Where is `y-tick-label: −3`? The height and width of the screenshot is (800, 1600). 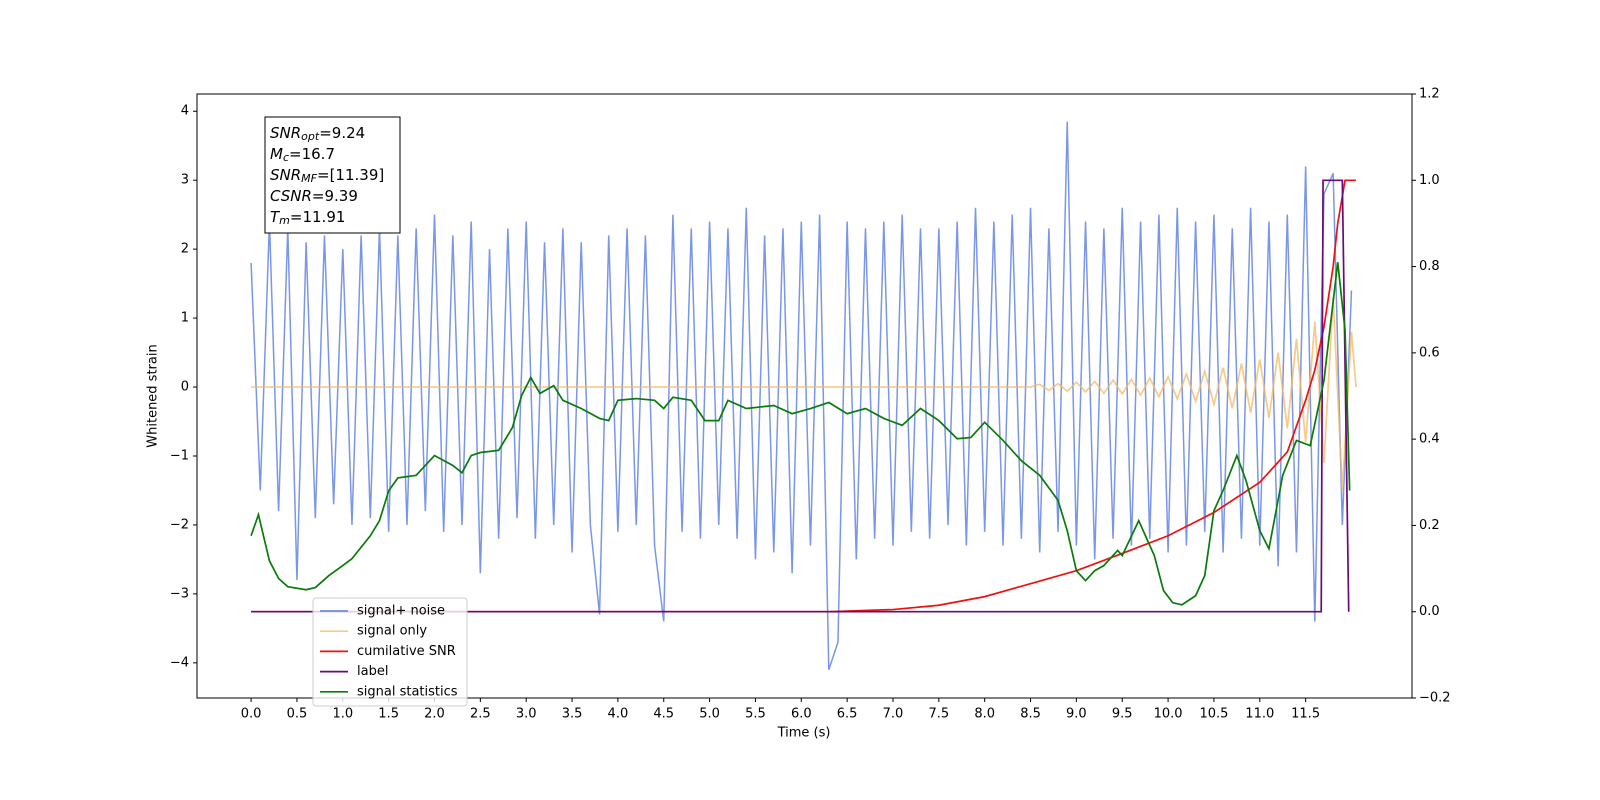
y-tick-label: −3 is located at coordinates (179, 593).